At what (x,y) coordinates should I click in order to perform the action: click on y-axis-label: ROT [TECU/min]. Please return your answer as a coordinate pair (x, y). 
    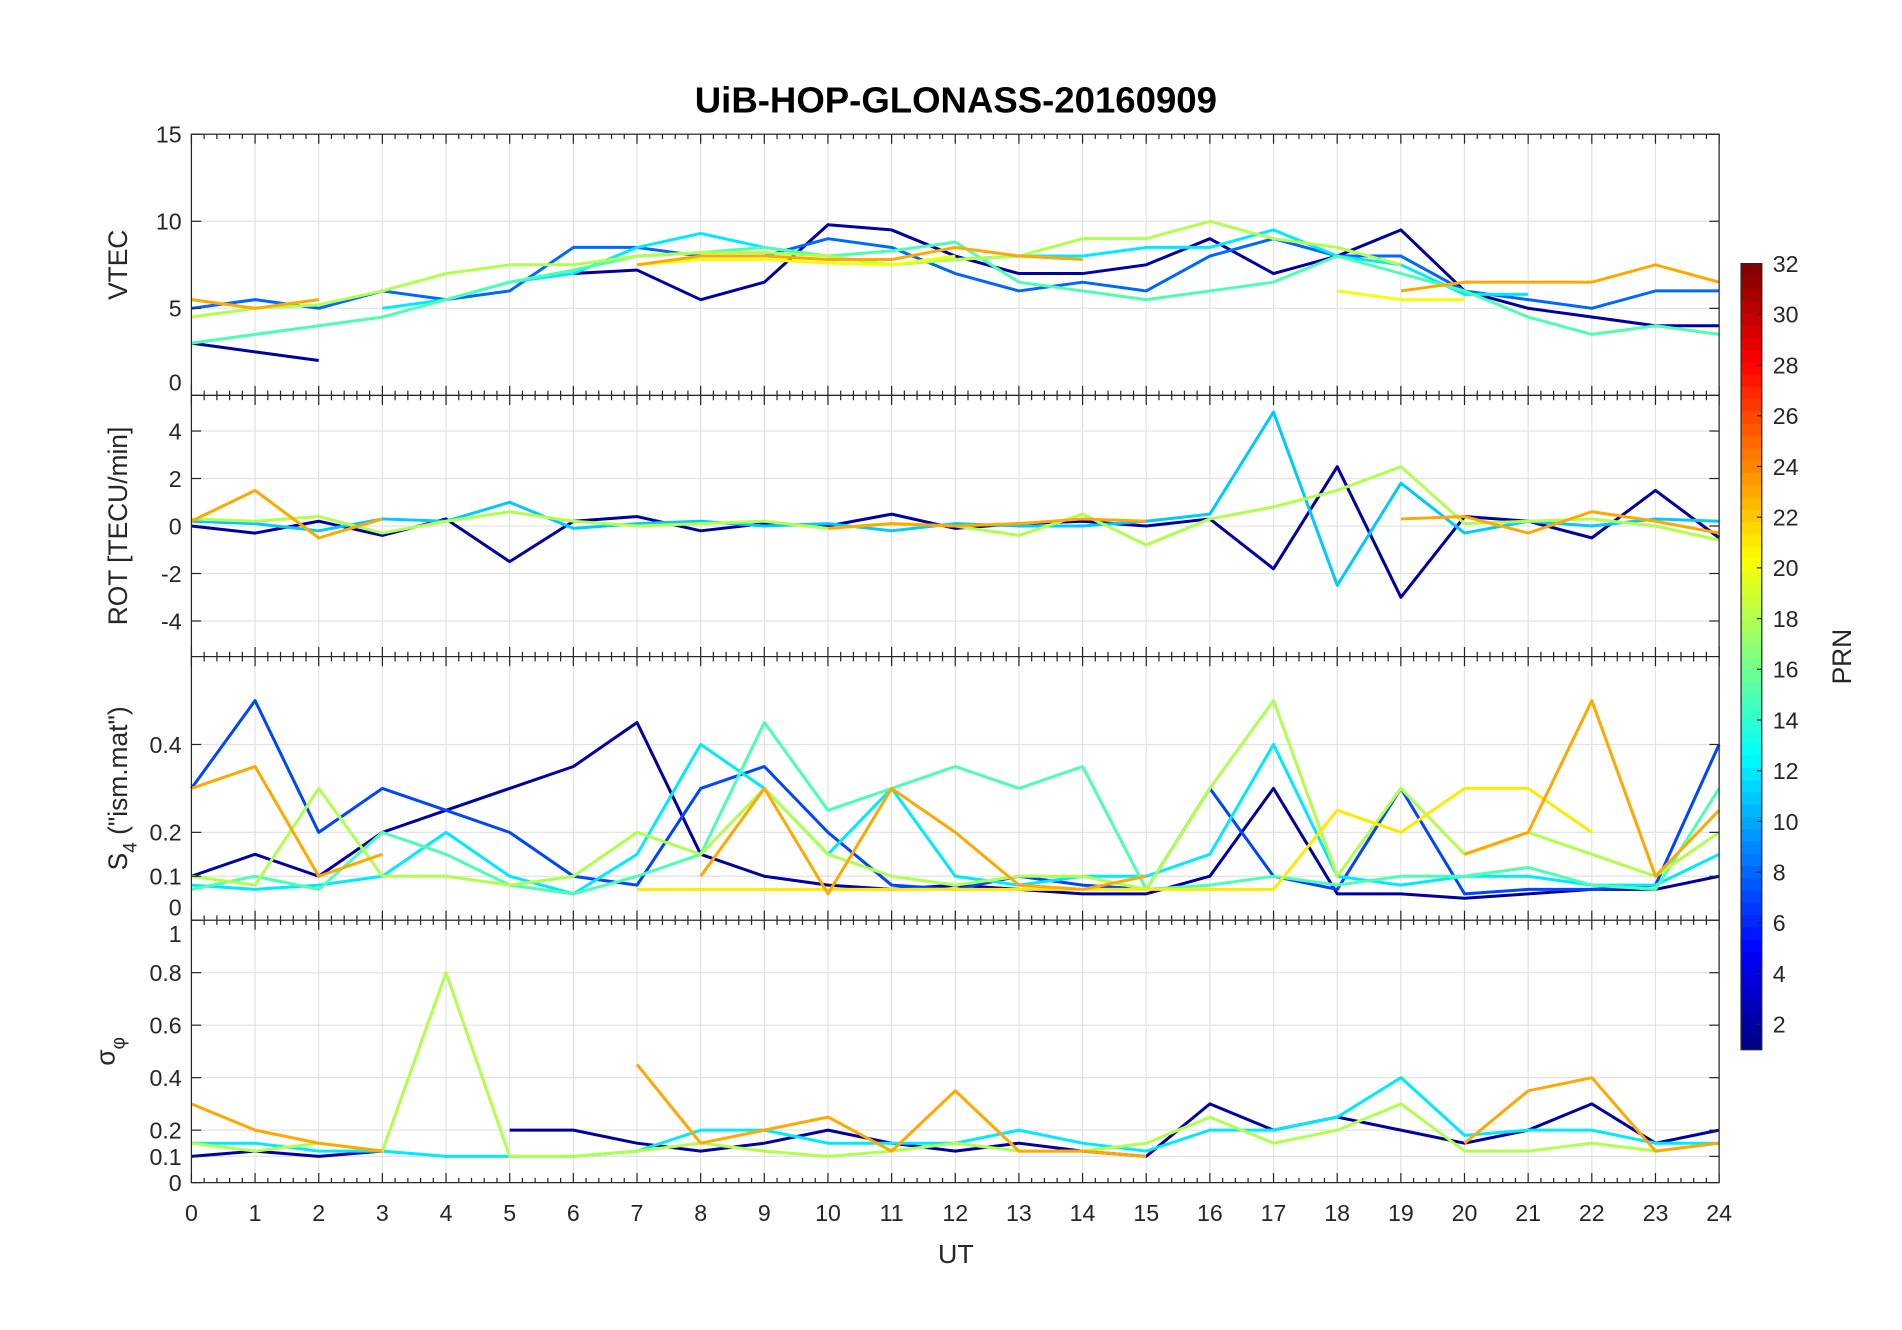
    Looking at the image, I should click on (118, 526).